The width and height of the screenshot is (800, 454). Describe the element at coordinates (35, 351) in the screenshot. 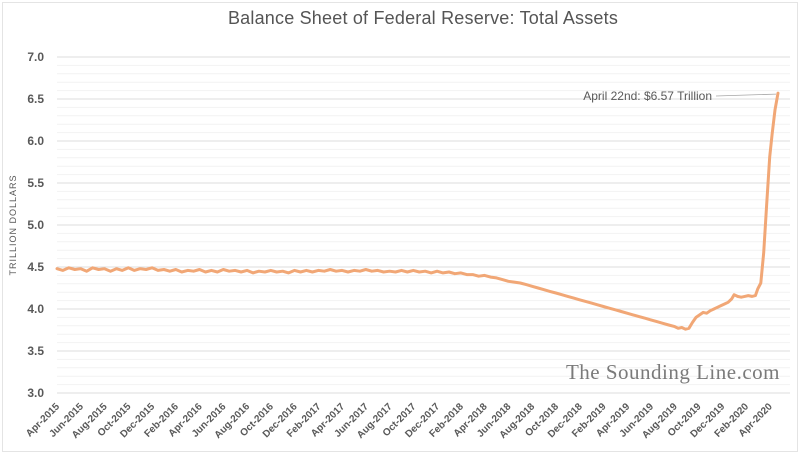

I see `y-tick-label: 3.5` at that location.